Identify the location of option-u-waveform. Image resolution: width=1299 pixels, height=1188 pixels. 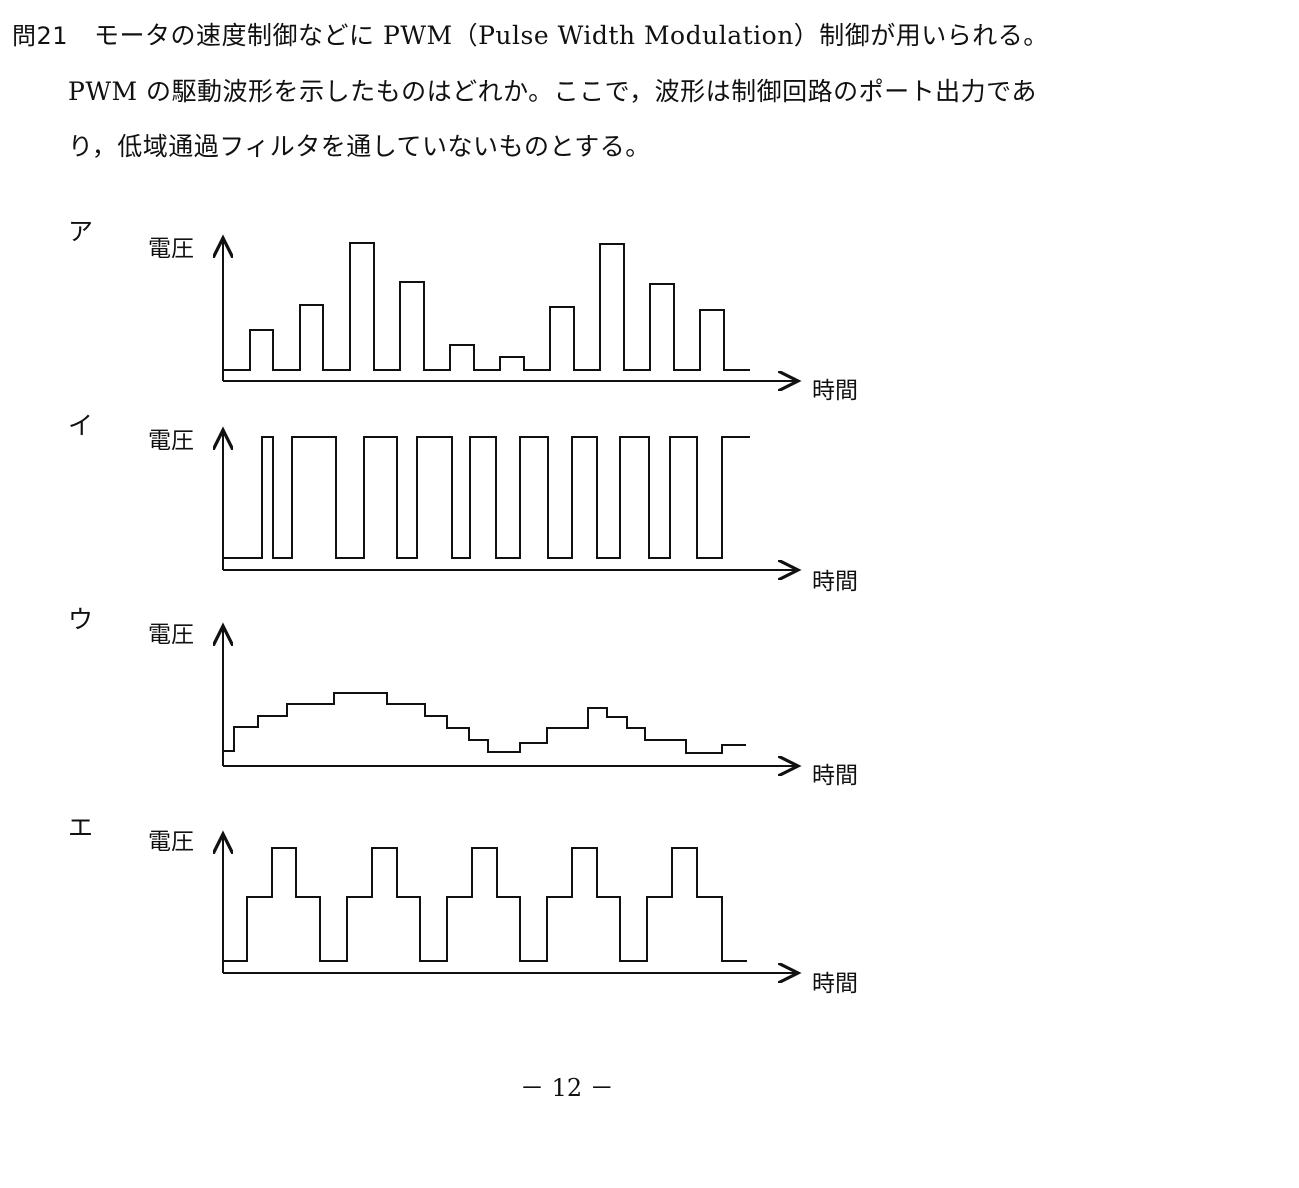
(484, 723).